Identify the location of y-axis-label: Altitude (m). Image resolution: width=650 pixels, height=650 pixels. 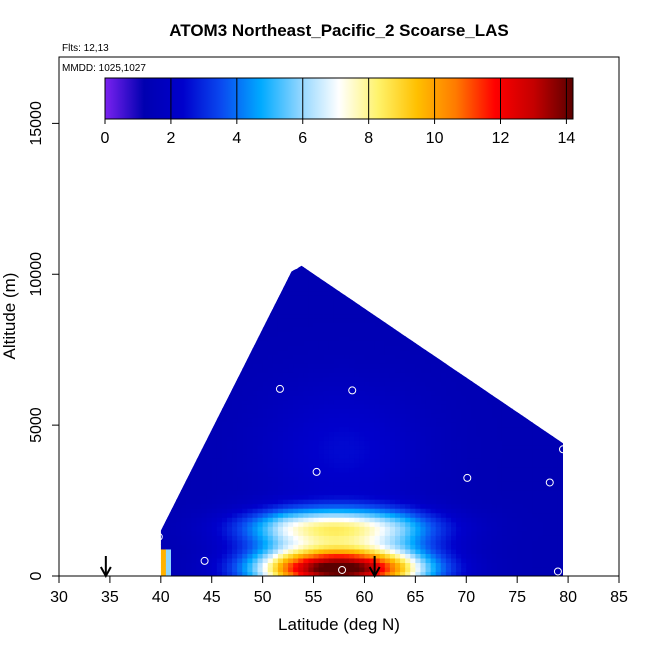
(9, 316).